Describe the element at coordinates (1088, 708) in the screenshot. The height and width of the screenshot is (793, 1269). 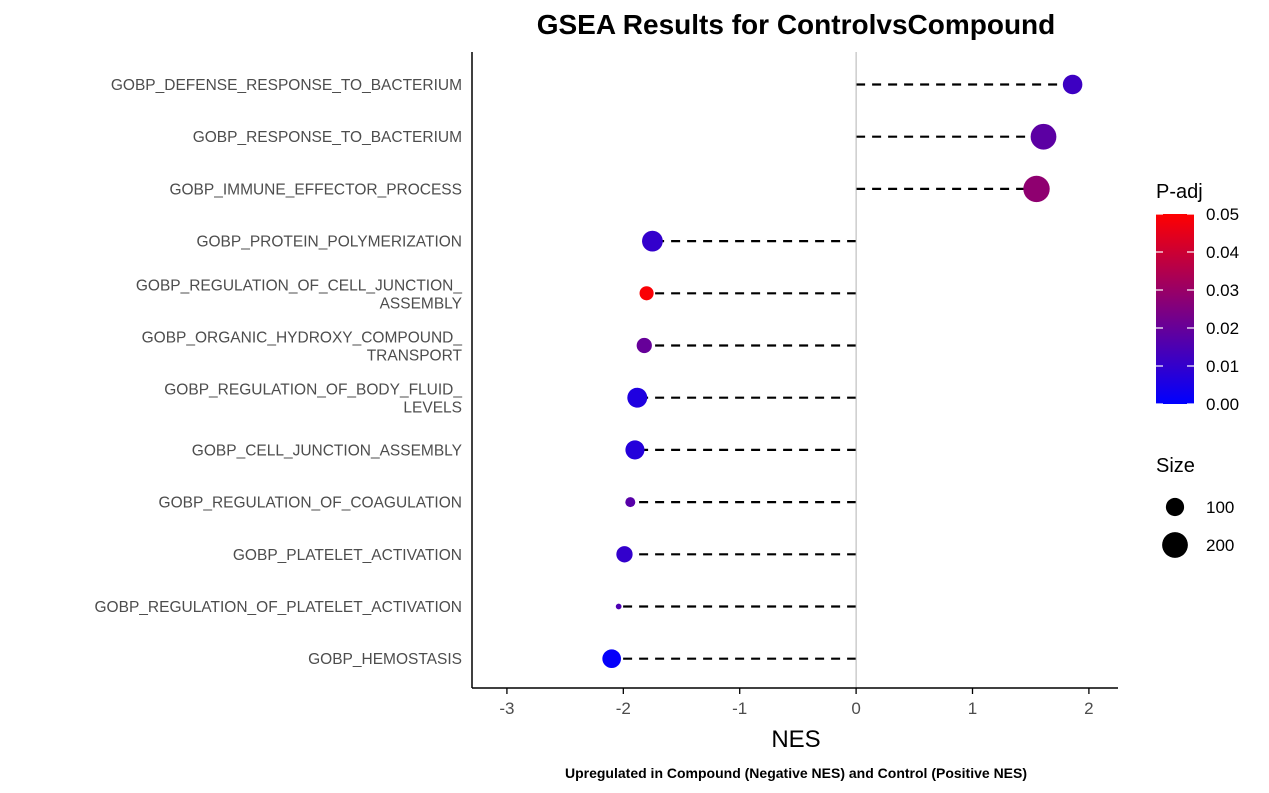
I see `x-tick-label-5: 2` at that location.